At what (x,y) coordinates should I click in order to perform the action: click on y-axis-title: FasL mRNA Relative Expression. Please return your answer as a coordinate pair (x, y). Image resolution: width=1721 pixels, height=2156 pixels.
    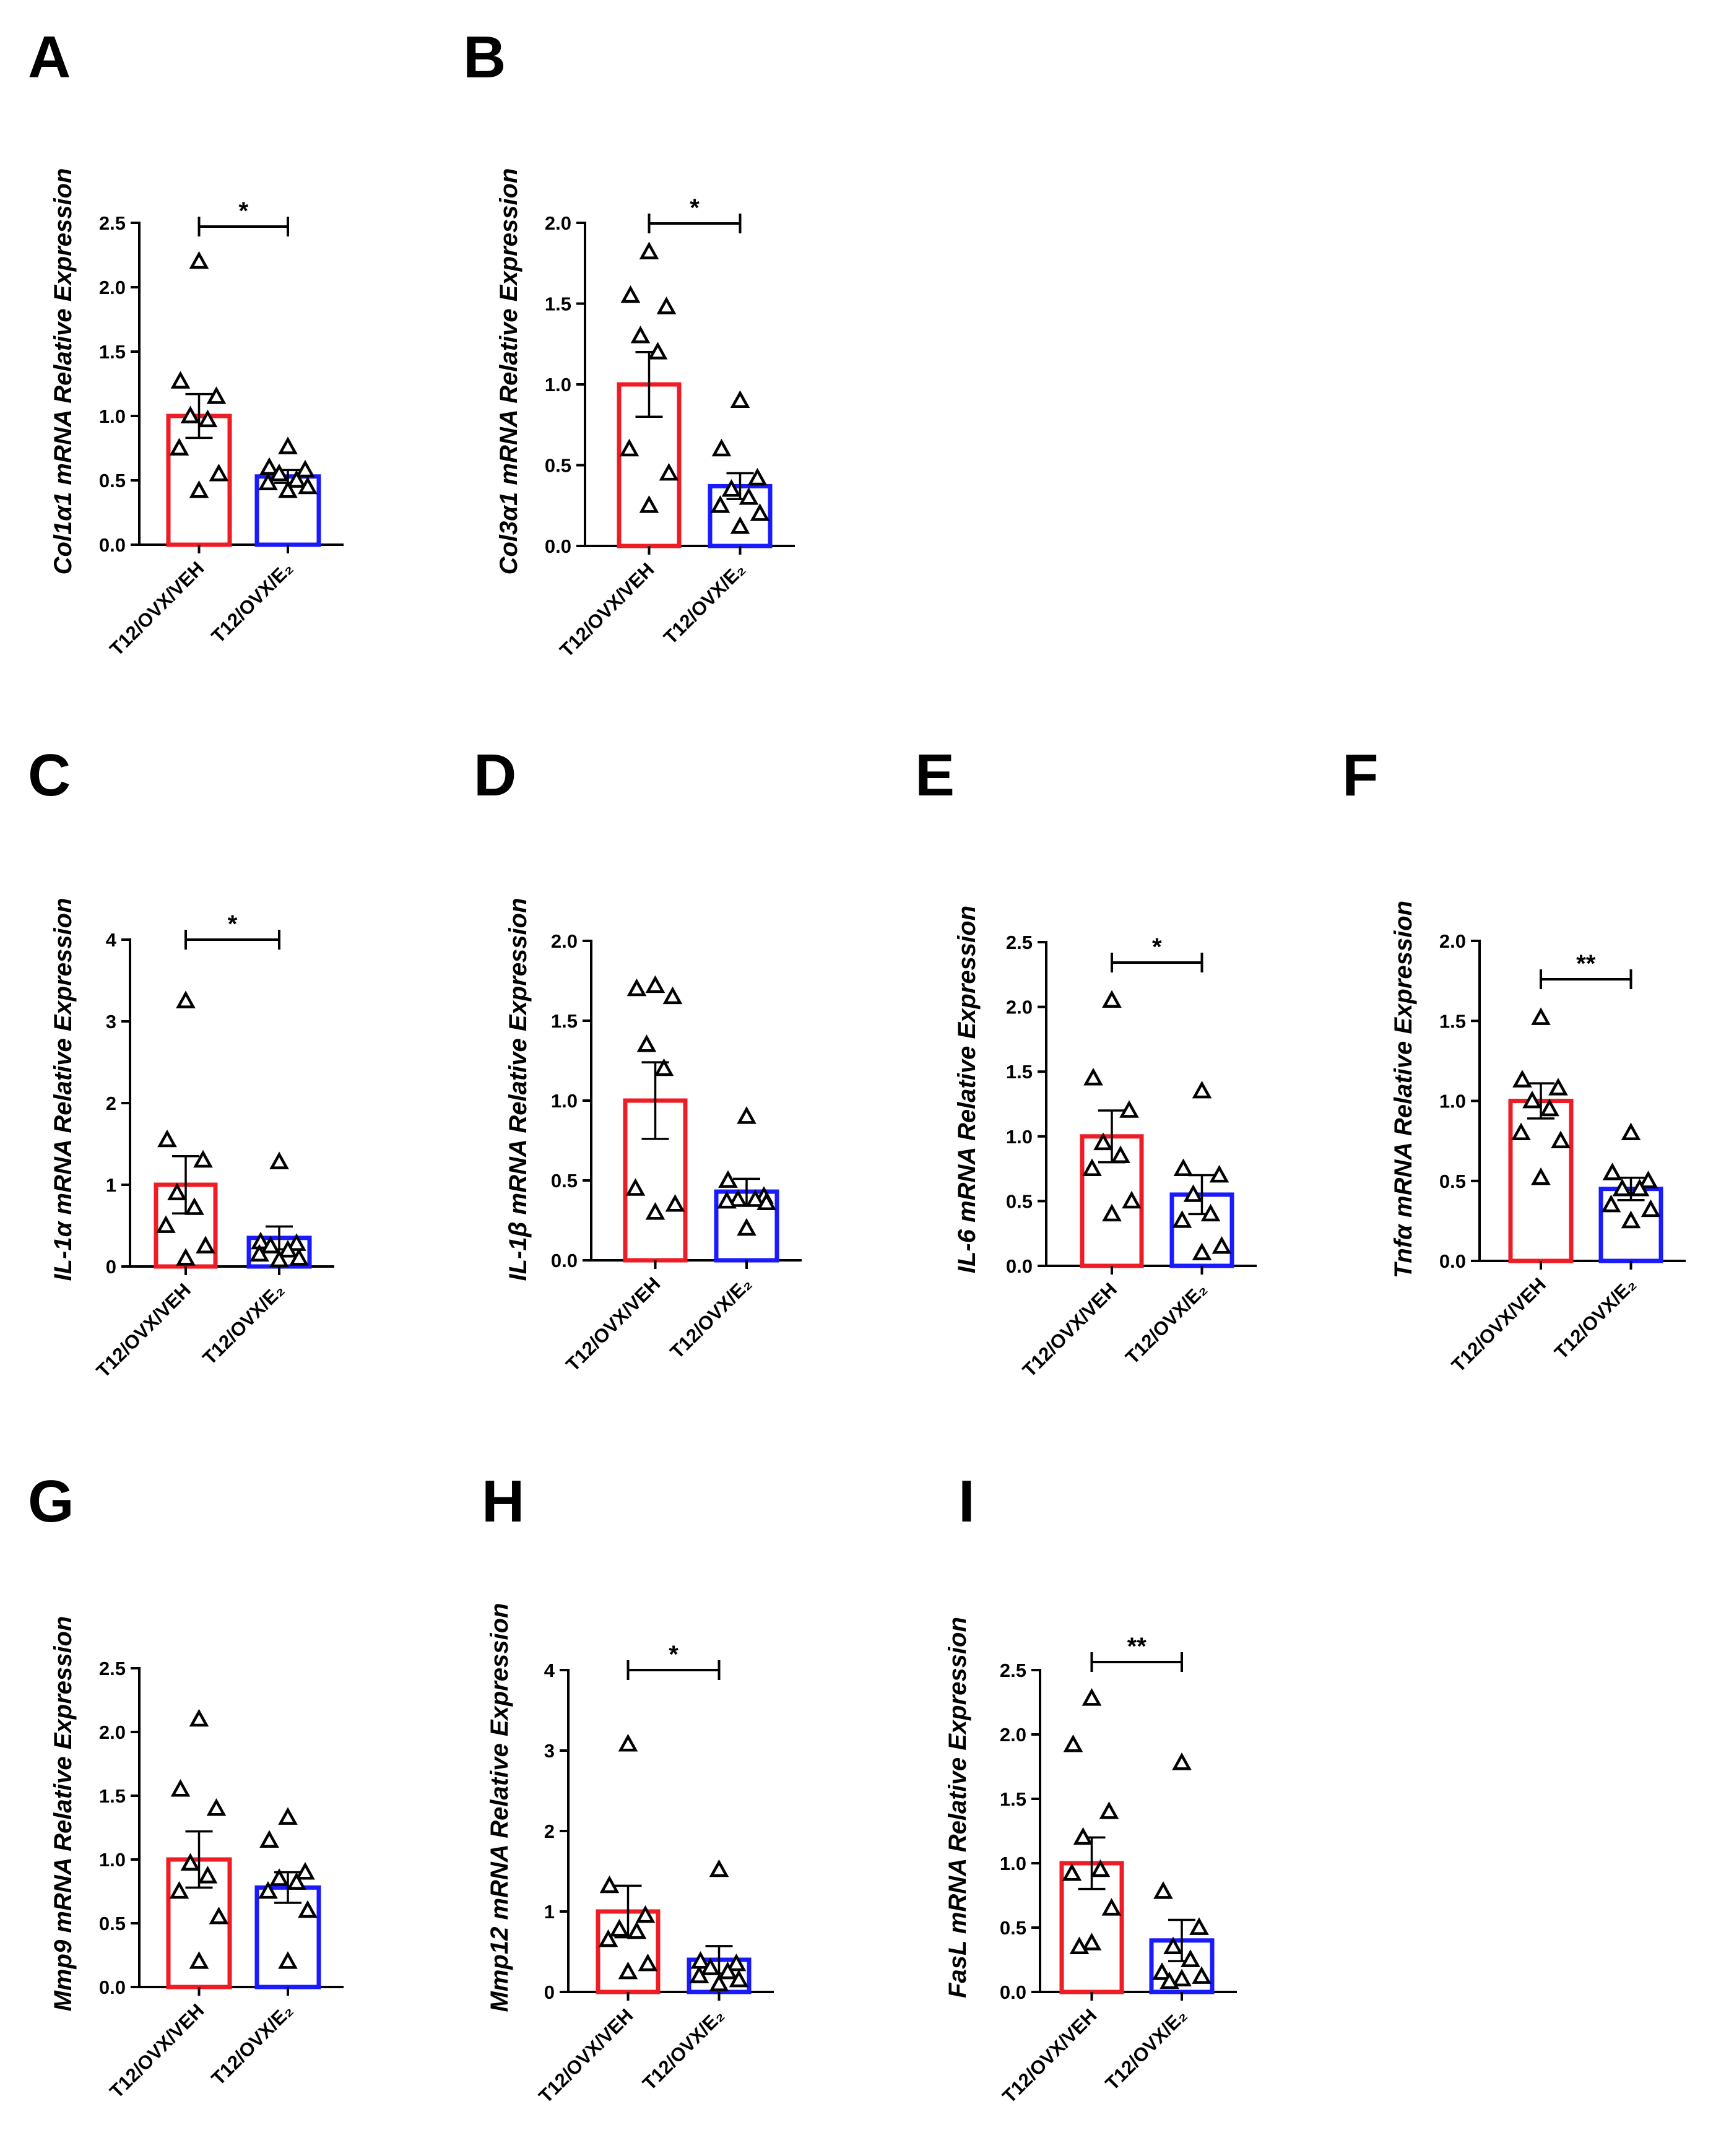
    Looking at the image, I should click on (958, 1807).